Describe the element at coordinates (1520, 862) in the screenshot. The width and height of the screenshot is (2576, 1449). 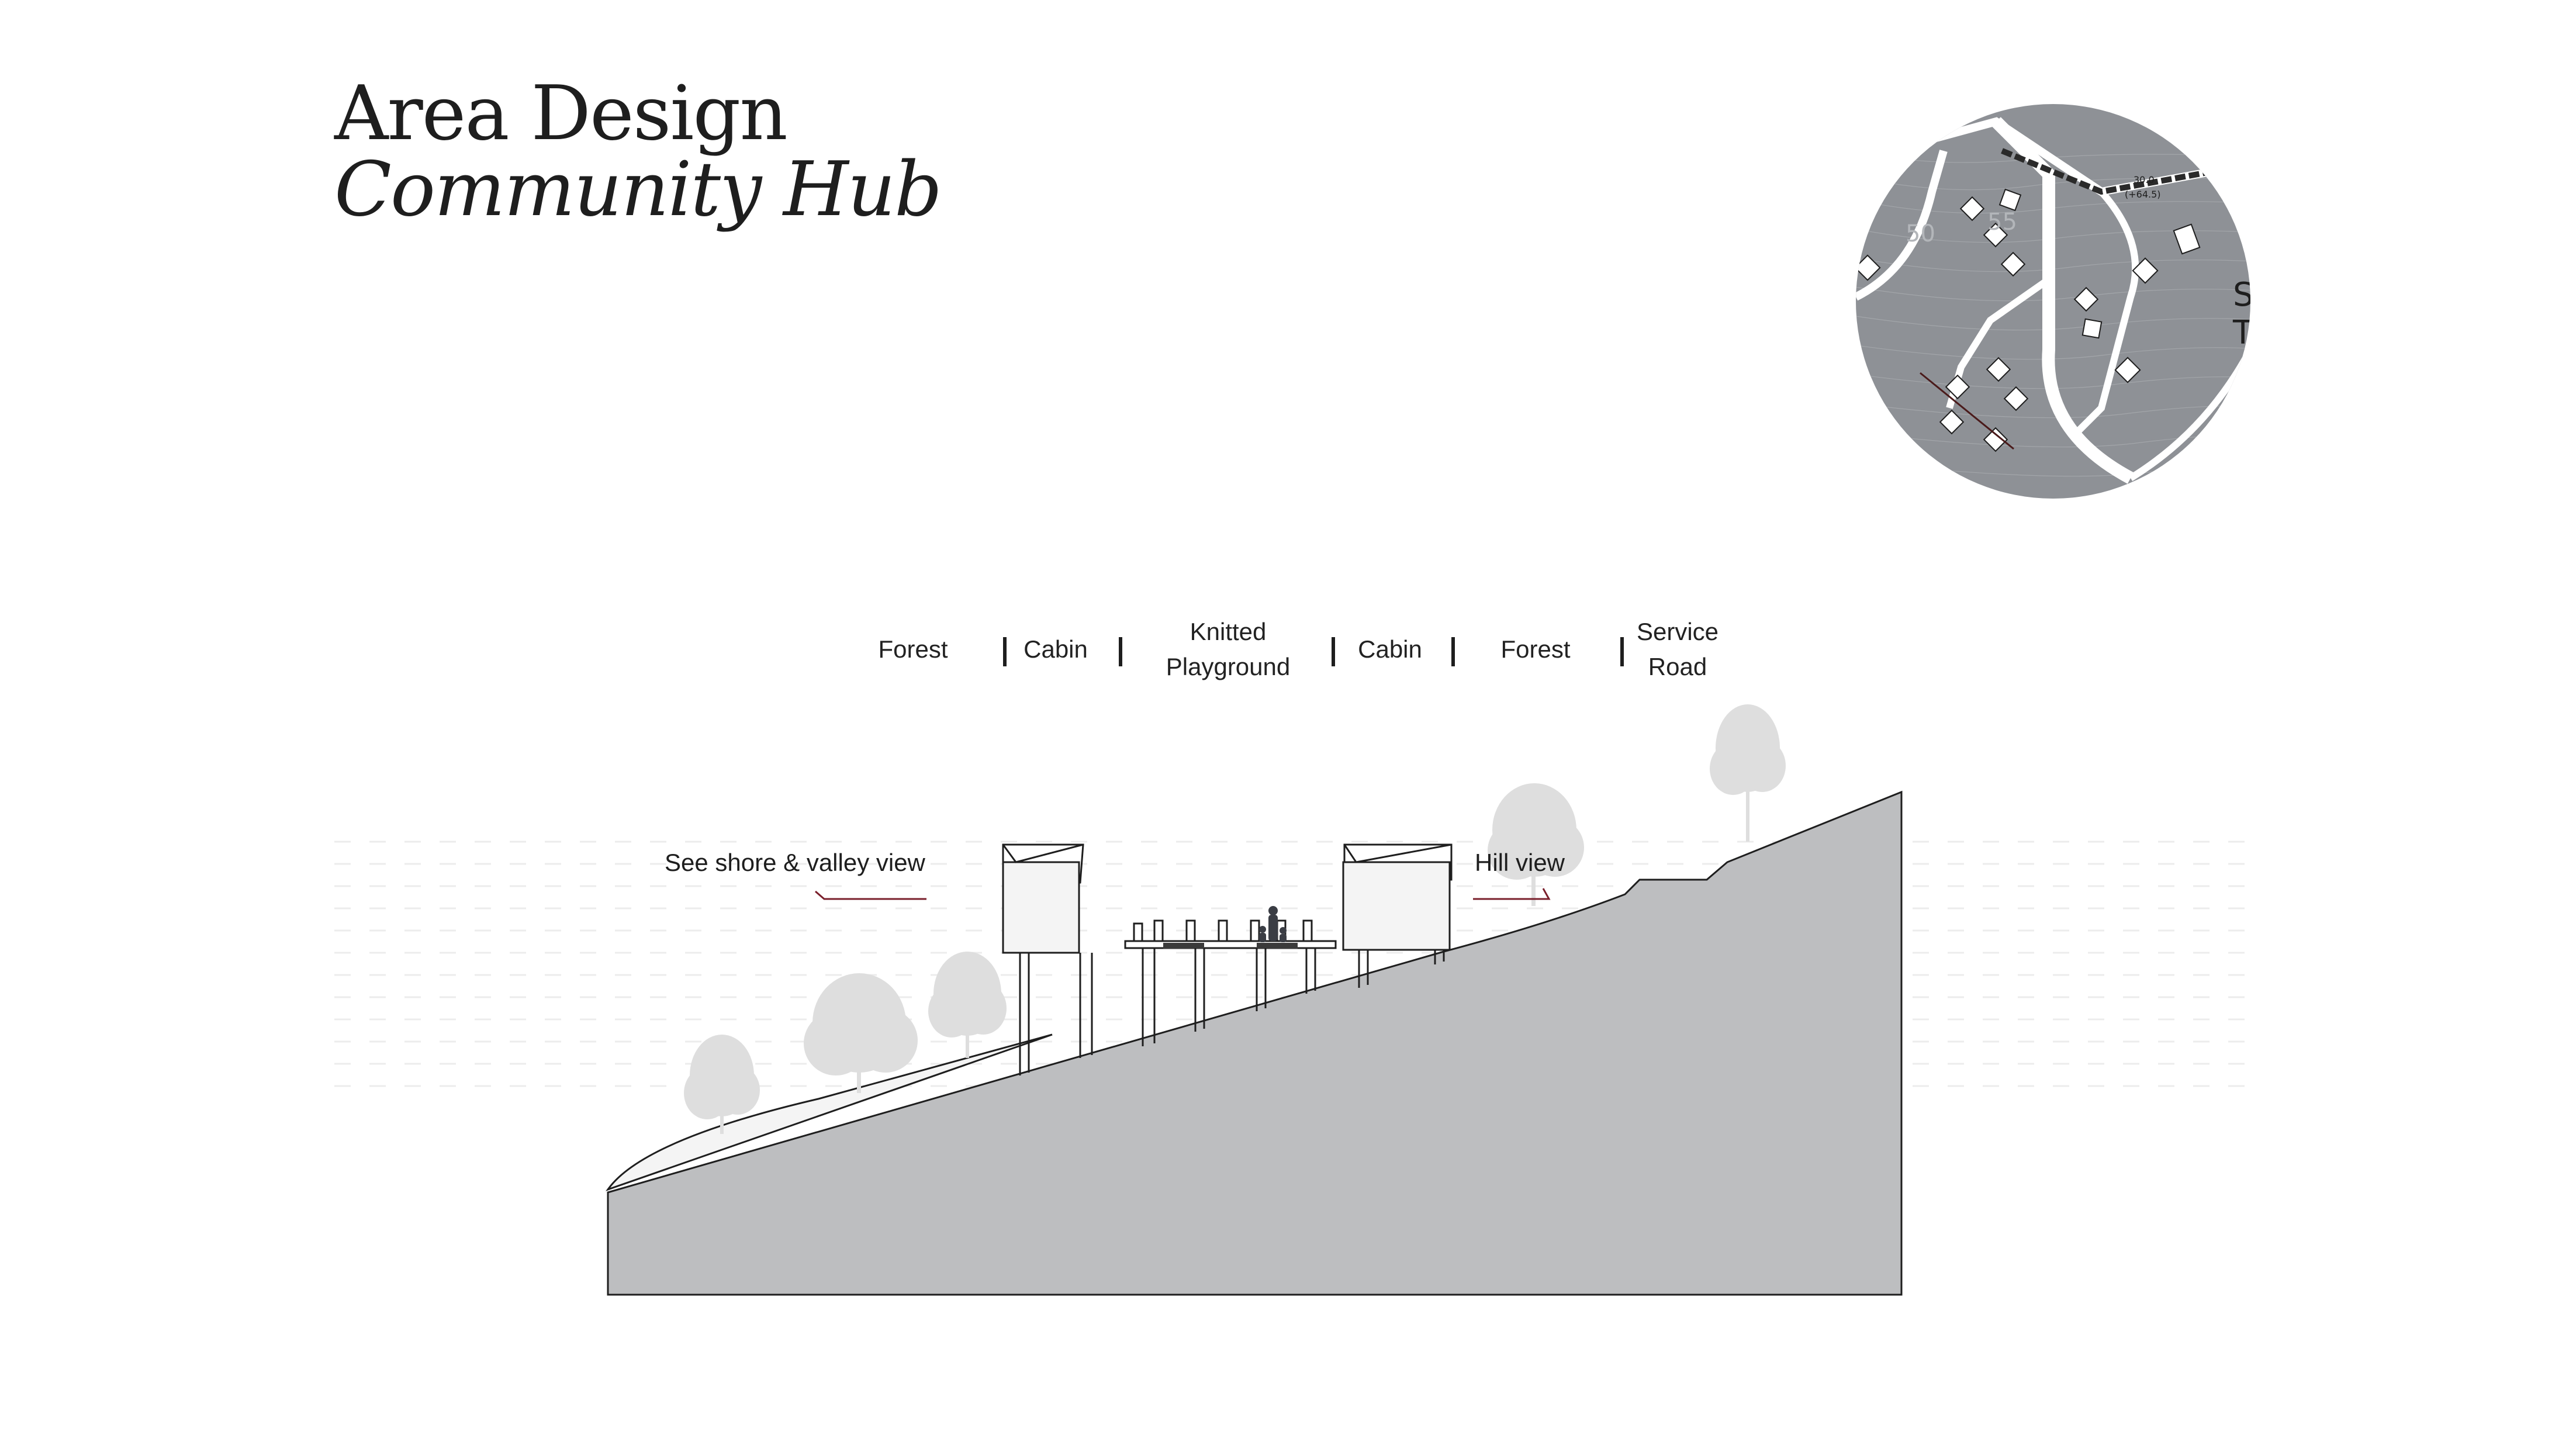
I see `hill-view-label: Hill view` at that location.